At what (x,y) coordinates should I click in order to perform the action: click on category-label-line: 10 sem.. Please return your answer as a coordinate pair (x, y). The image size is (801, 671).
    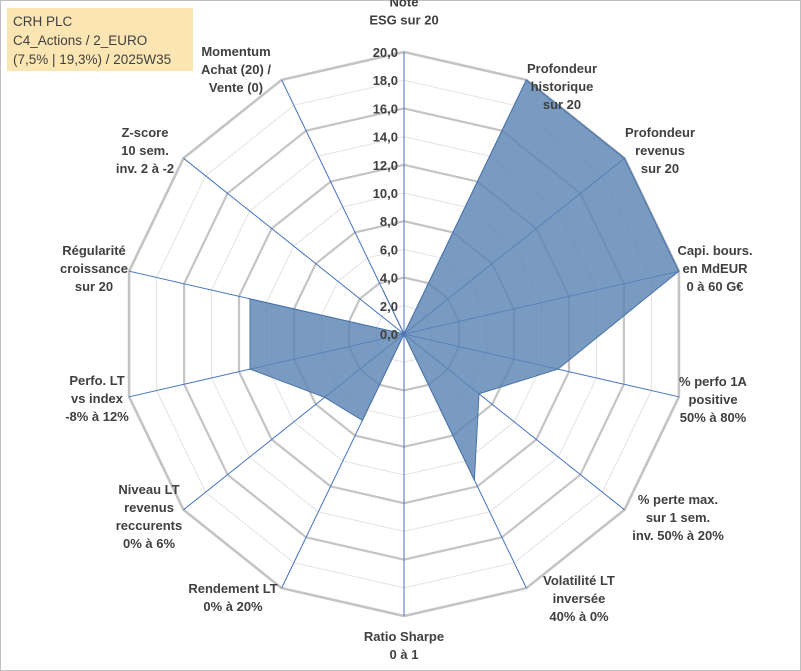
    Looking at the image, I should click on (145, 150).